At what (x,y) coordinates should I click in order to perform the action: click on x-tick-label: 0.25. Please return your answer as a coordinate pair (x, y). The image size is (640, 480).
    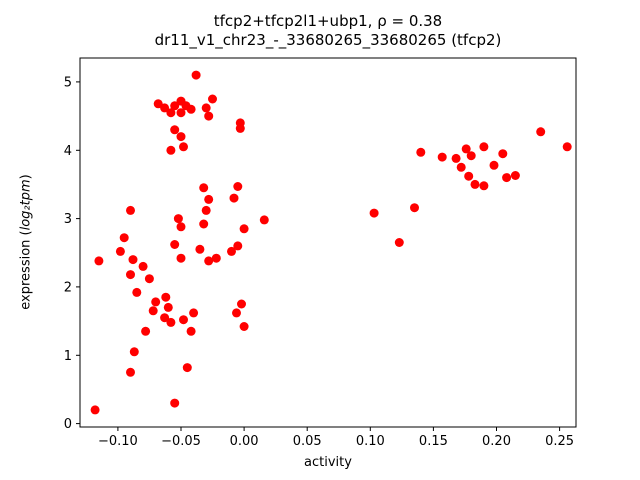
    Looking at the image, I should click on (559, 441).